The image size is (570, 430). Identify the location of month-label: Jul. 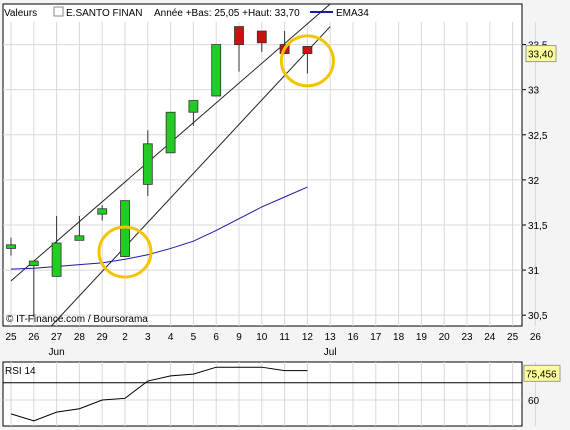
(330, 352).